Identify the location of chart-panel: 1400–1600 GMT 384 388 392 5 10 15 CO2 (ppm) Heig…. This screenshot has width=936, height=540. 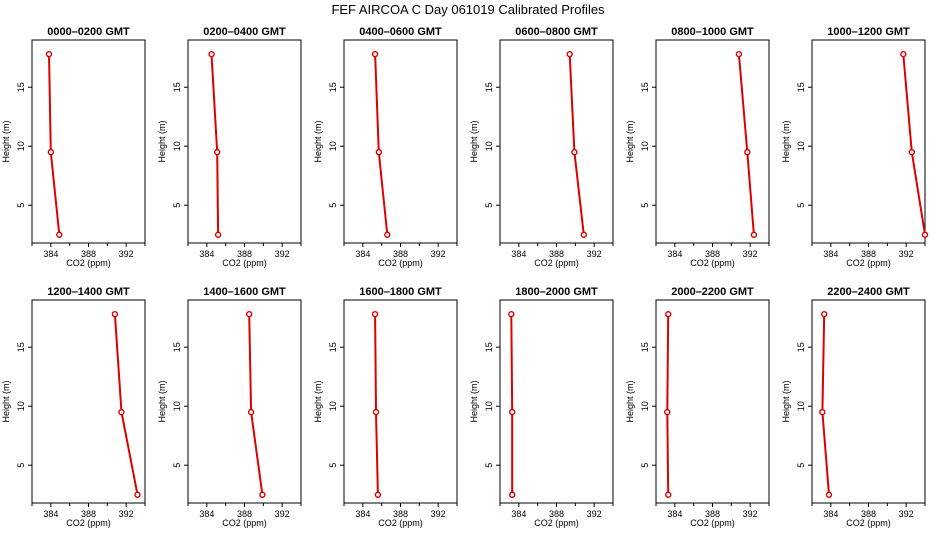
(229, 407).